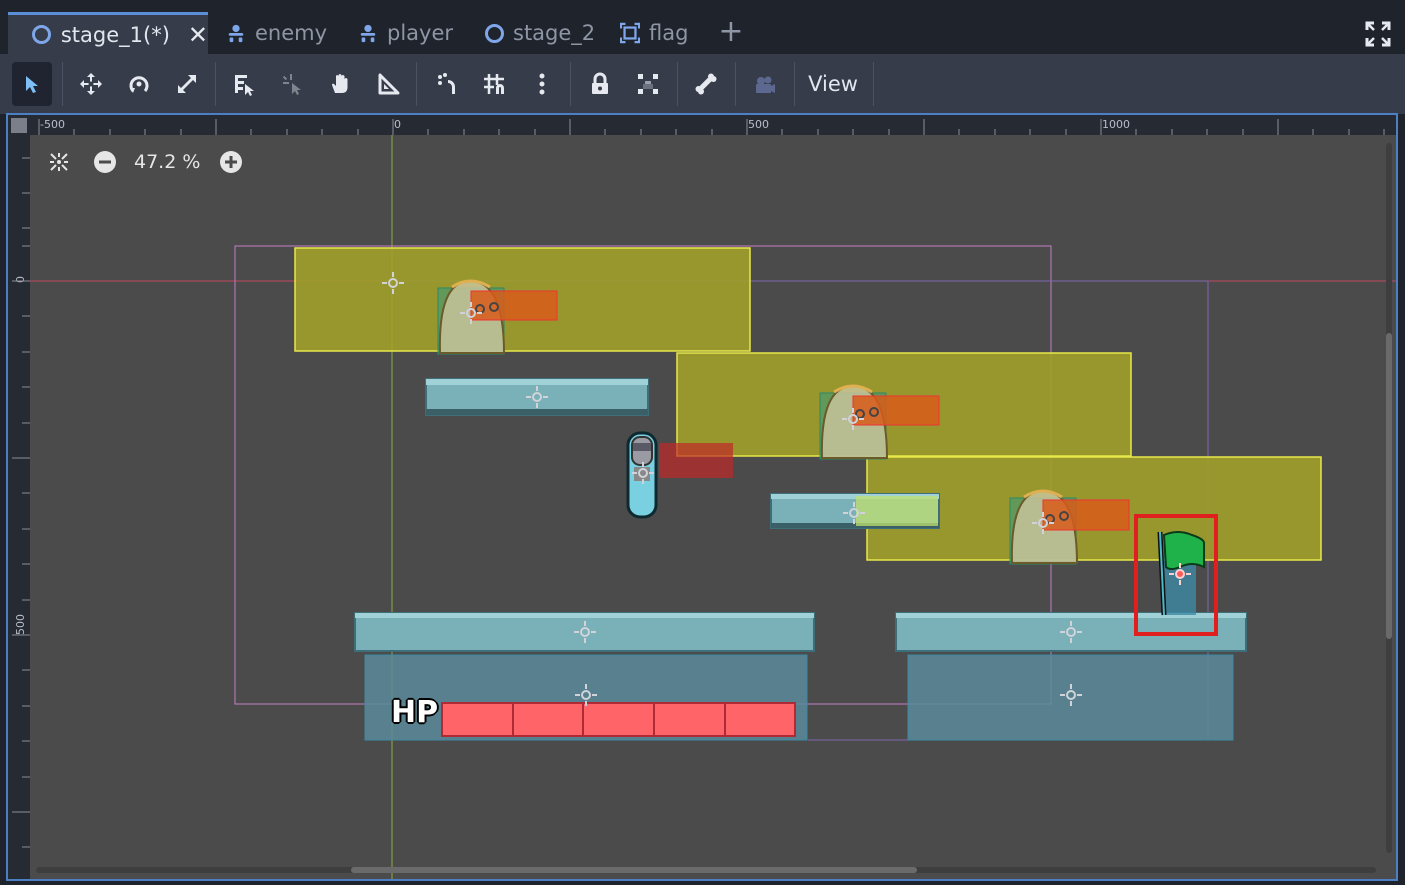 This screenshot has width=1405, height=885. What do you see at coordinates (1180, 574) in the screenshot?
I see `flag-pivot` at bounding box center [1180, 574].